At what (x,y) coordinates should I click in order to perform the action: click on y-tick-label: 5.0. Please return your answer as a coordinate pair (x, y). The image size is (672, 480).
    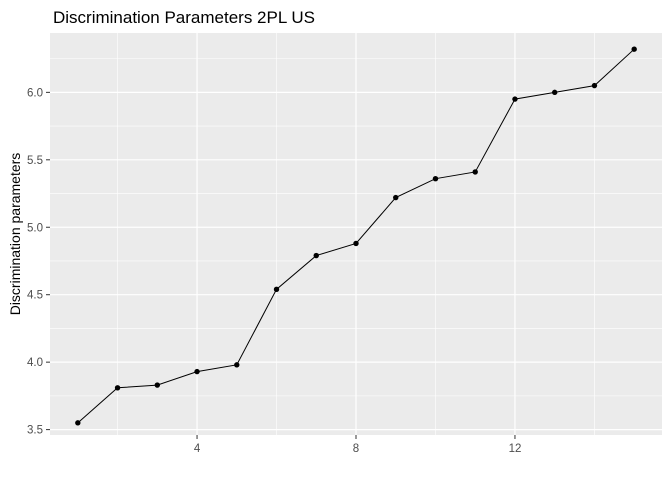
    Looking at the image, I should click on (35, 228).